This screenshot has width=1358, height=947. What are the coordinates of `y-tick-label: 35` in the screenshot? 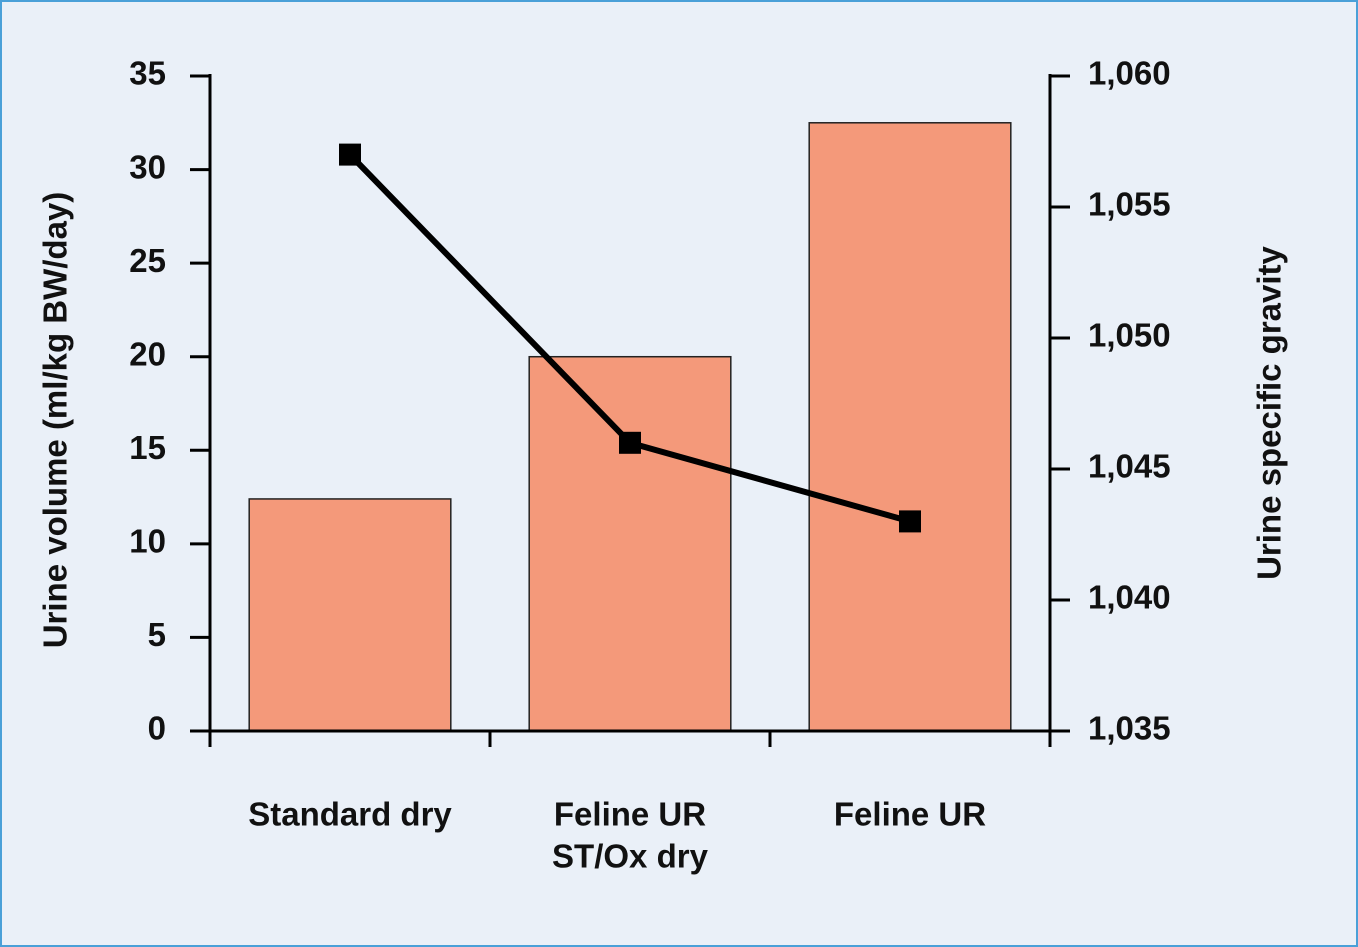 It's located at (147, 73).